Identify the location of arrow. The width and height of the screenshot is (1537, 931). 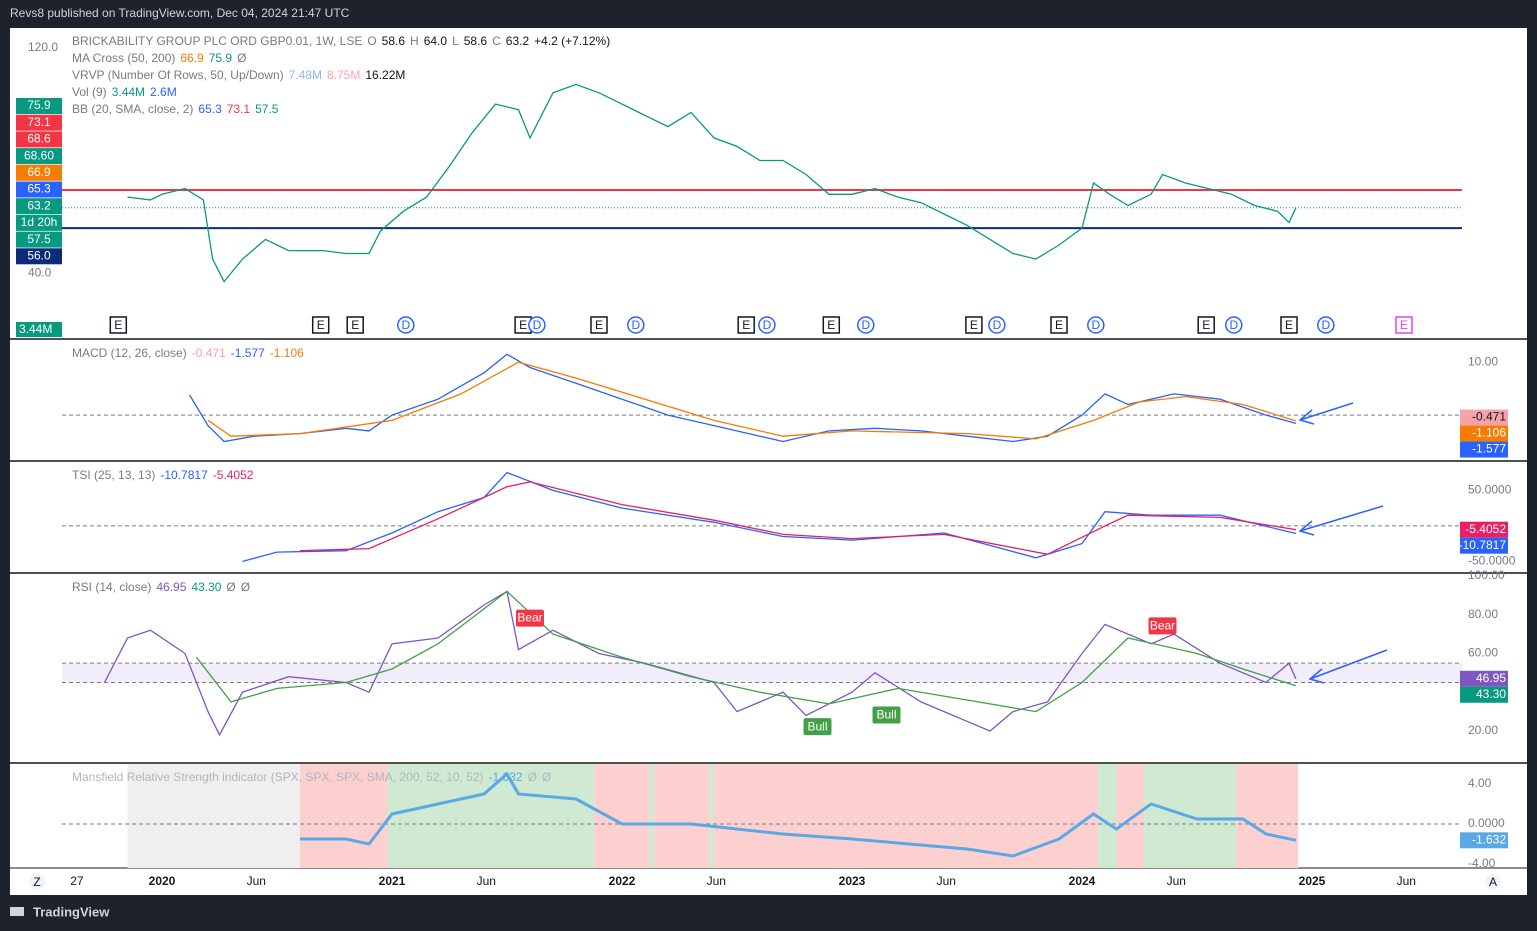
(1341, 518).